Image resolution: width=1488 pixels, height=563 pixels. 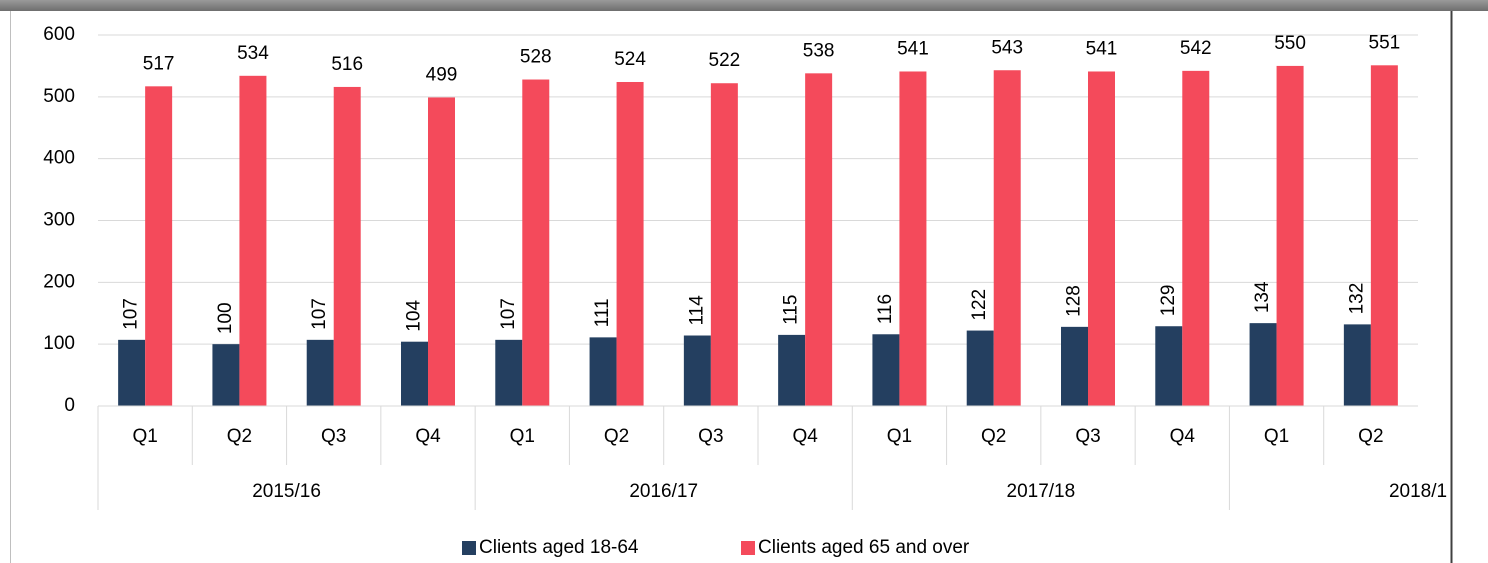 I want to click on data-label: 134, so click(x=1262, y=297).